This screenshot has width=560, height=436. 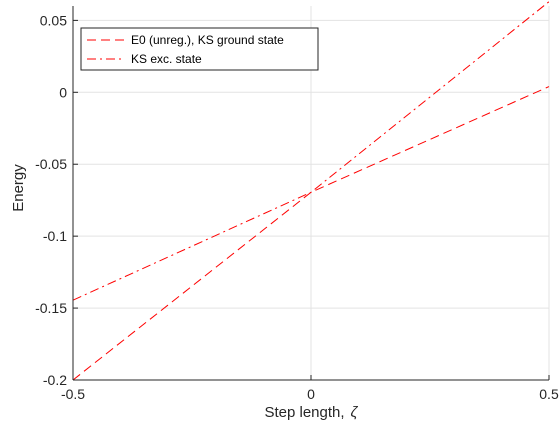 What do you see at coordinates (311, 412) in the screenshot?
I see `x-axis-label: Step length, ζ` at bounding box center [311, 412].